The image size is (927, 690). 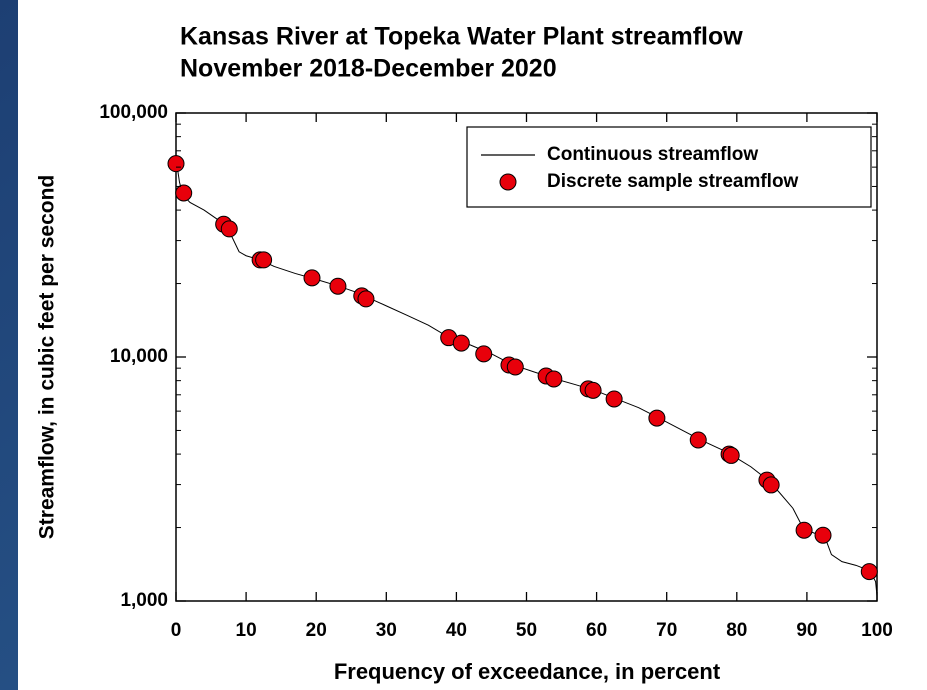 What do you see at coordinates (139, 356) in the screenshot?
I see `y-tick-label: 10,000` at bounding box center [139, 356].